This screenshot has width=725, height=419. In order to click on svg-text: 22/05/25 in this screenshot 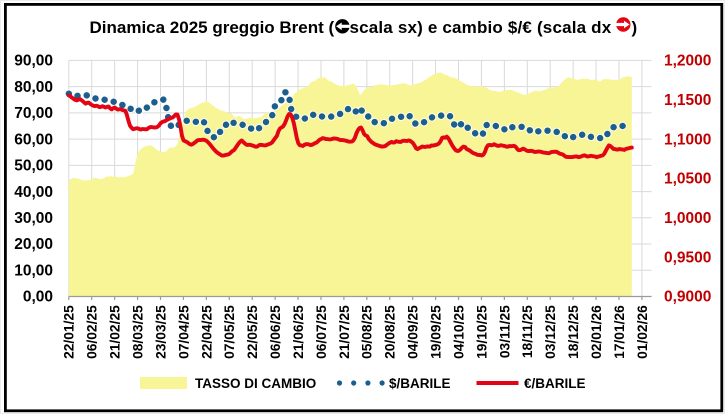, I will do `click(252, 332)`.